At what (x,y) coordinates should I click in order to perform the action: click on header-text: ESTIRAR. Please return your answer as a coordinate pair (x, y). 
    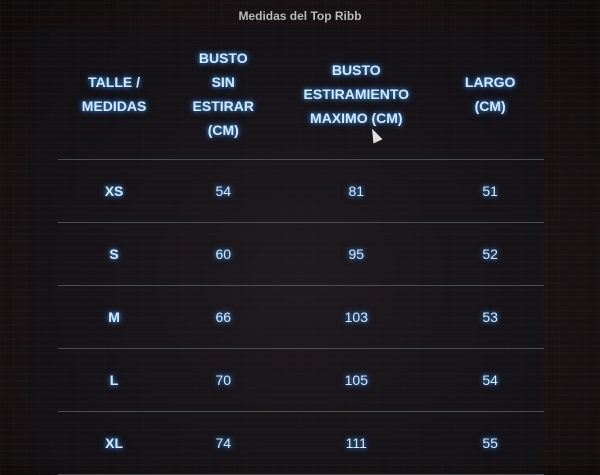
    Looking at the image, I should click on (223, 105).